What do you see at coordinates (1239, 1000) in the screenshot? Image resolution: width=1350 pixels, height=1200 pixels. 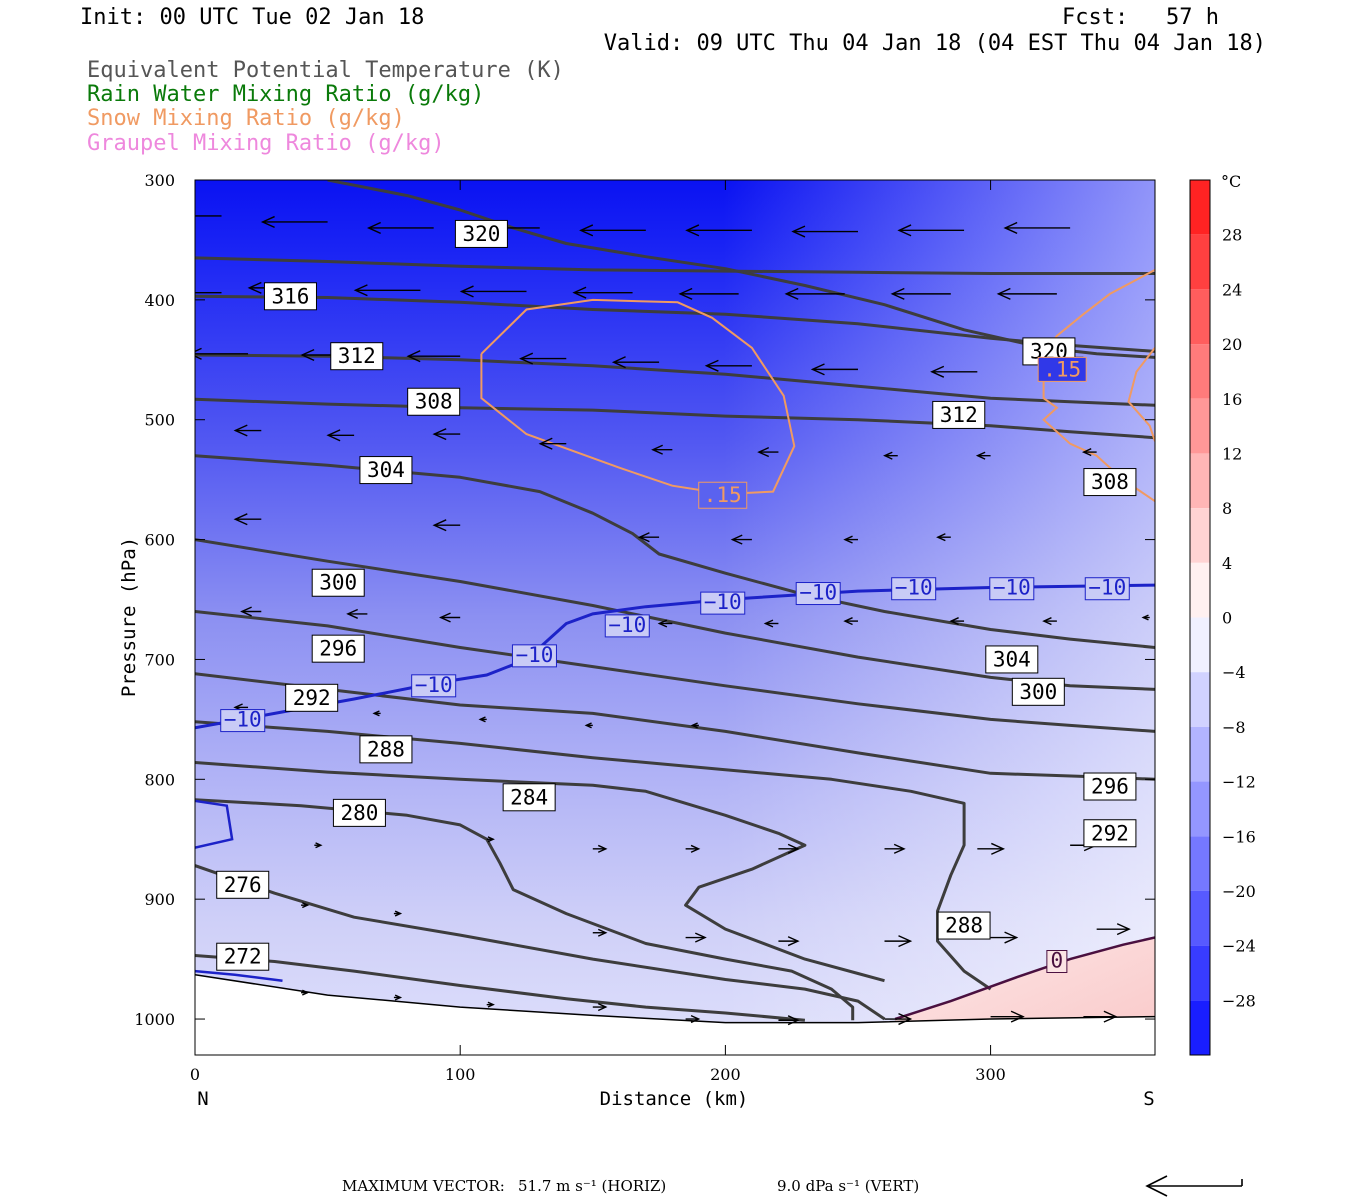 I see `colorbar-tick-label: −28` at bounding box center [1239, 1000].